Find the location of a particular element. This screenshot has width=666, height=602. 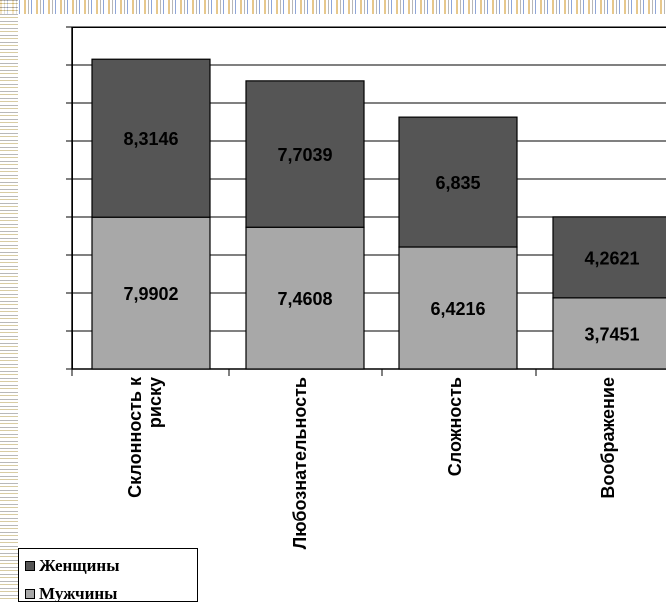

legend-label-women: Женщины is located at coordinates (79, 565).